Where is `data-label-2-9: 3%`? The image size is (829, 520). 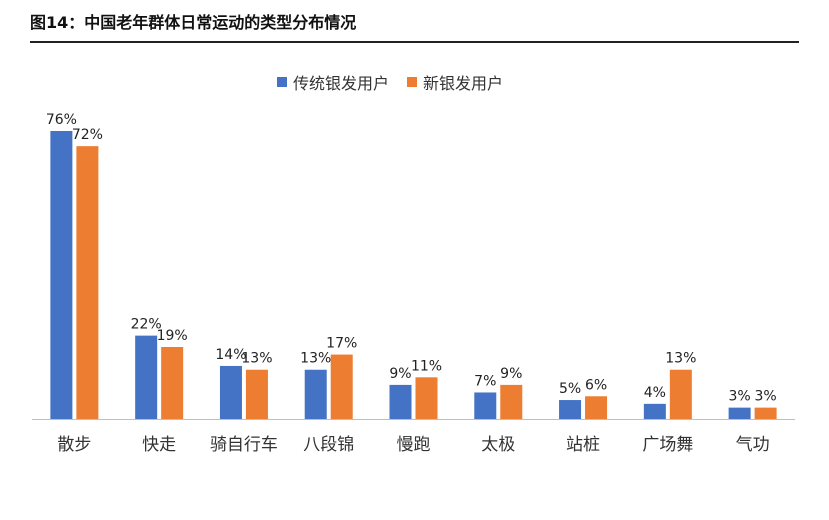 data-label-2-9: 3% is located at coordinates (766, 397).